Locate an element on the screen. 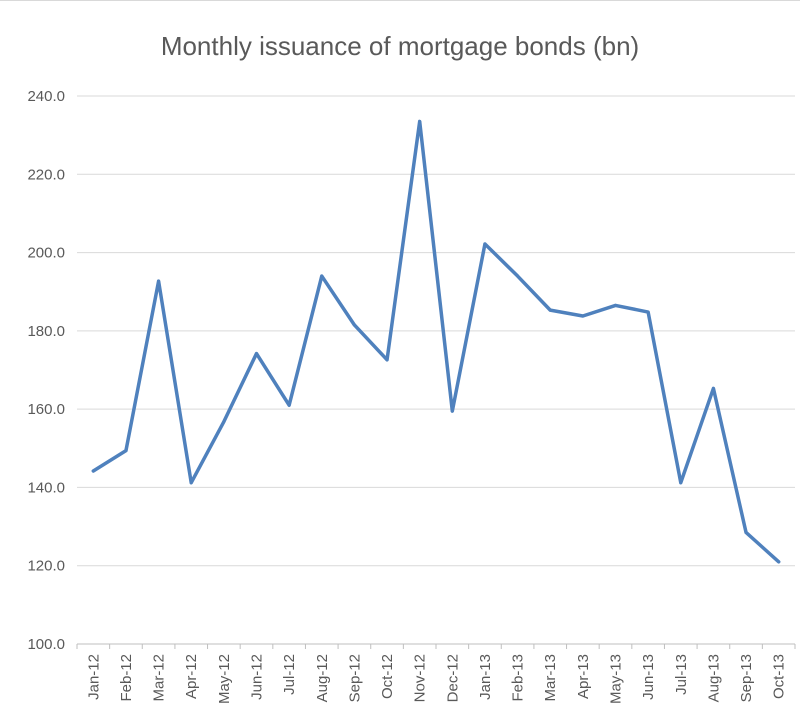 This screenshot has height=728, width=800. x-tick-label: Jul-12 is located at coordinates (289, 674).